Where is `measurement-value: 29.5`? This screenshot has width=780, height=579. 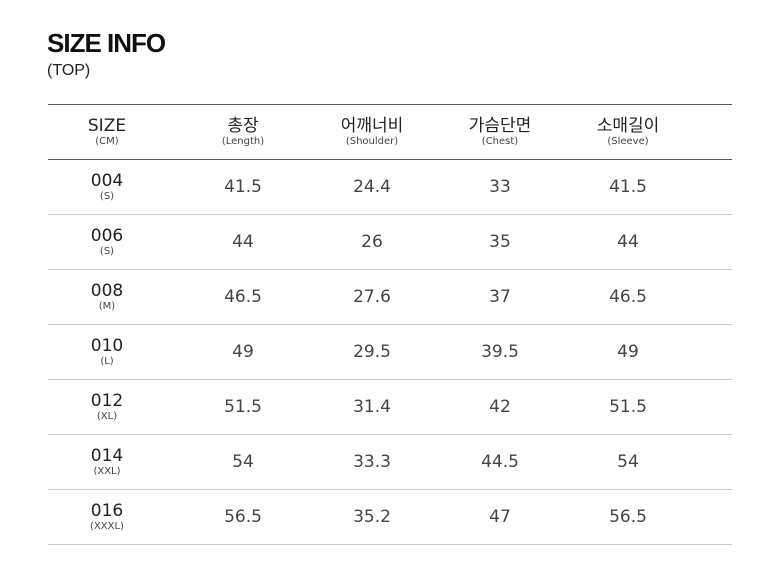
measurement-value: 29.5 is located at coordinates (372, 352).